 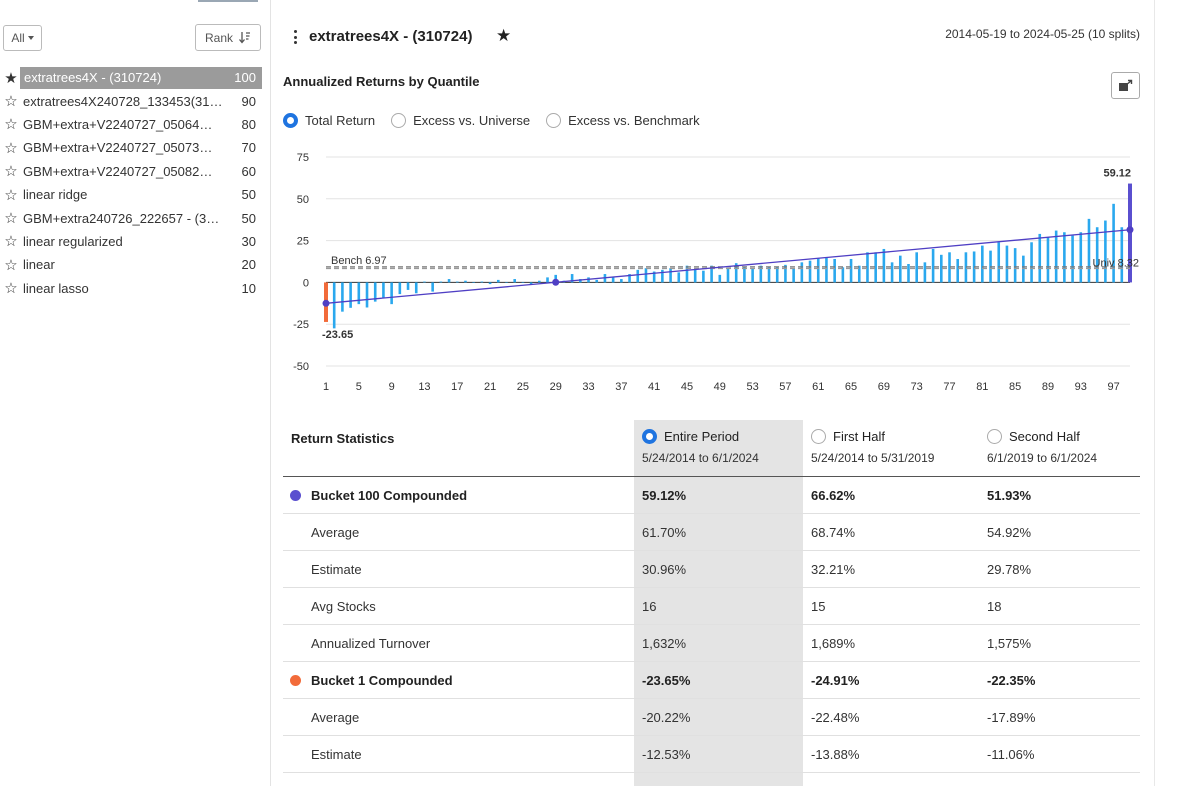 I want to click on model-list-item: ★ extratrees4X - (310724) 100, so click(x=131, y=77).